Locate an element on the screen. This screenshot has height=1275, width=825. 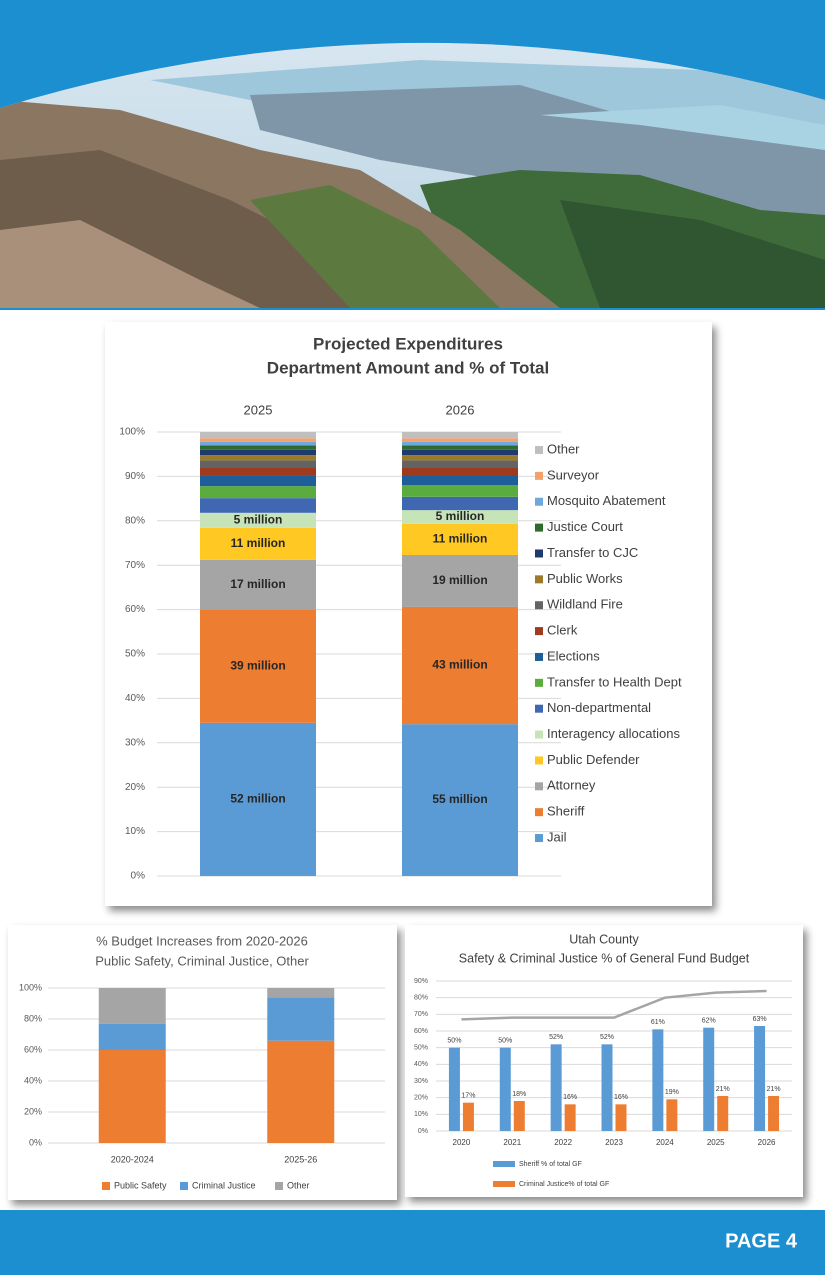
legend-label: Transfer to CJC is located at coordinates (592, 552).